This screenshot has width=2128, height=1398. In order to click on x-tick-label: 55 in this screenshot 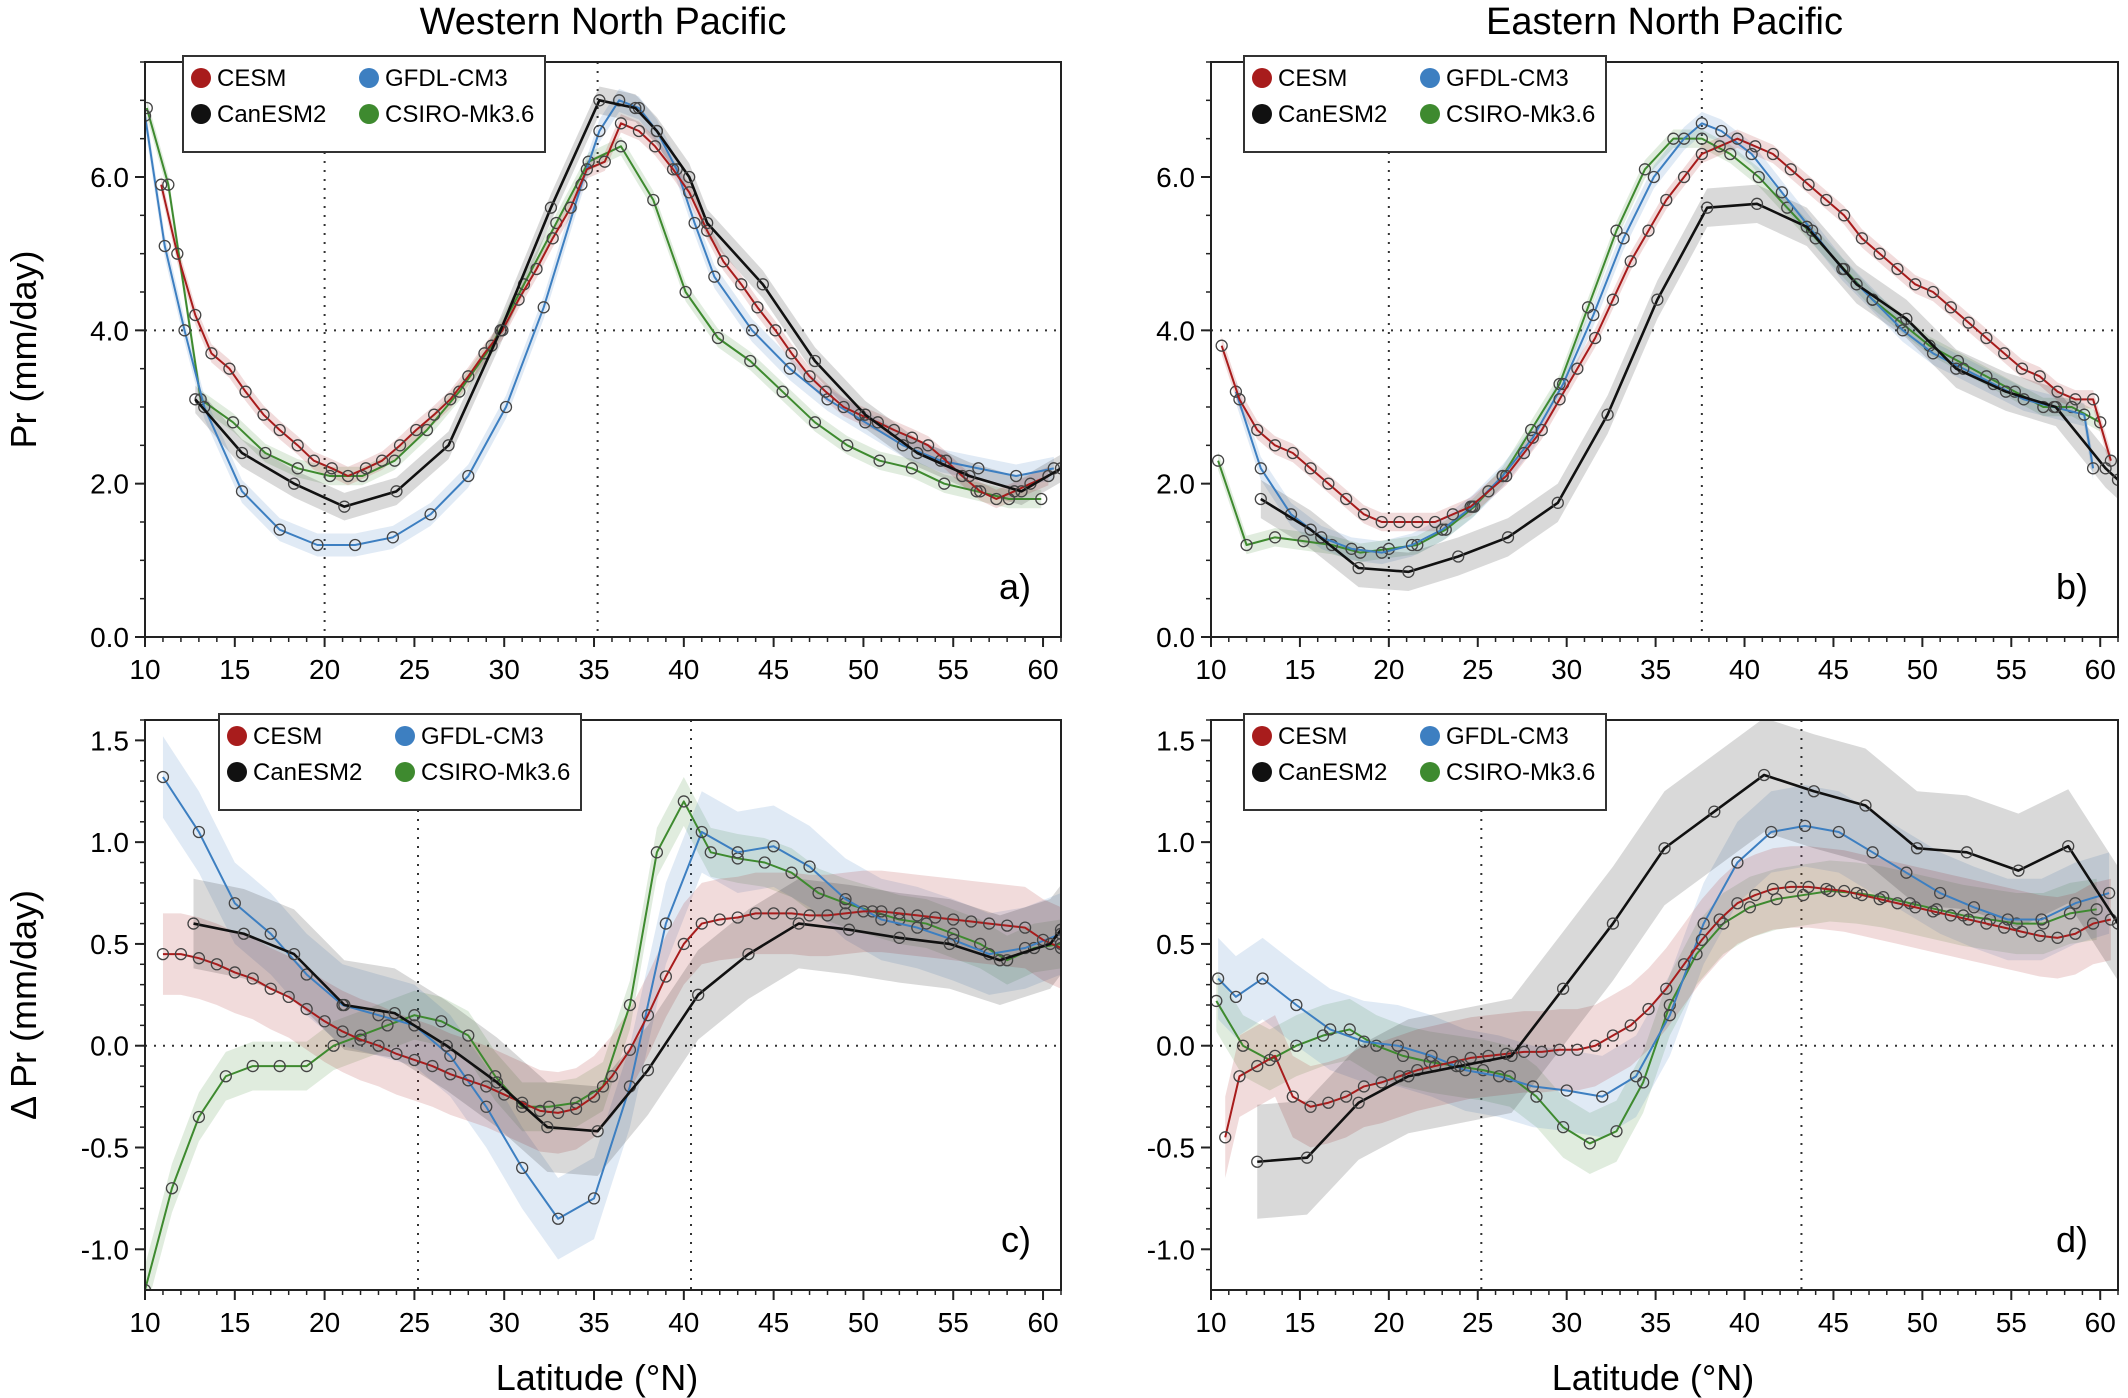, I will do `click(953, 1322)`.